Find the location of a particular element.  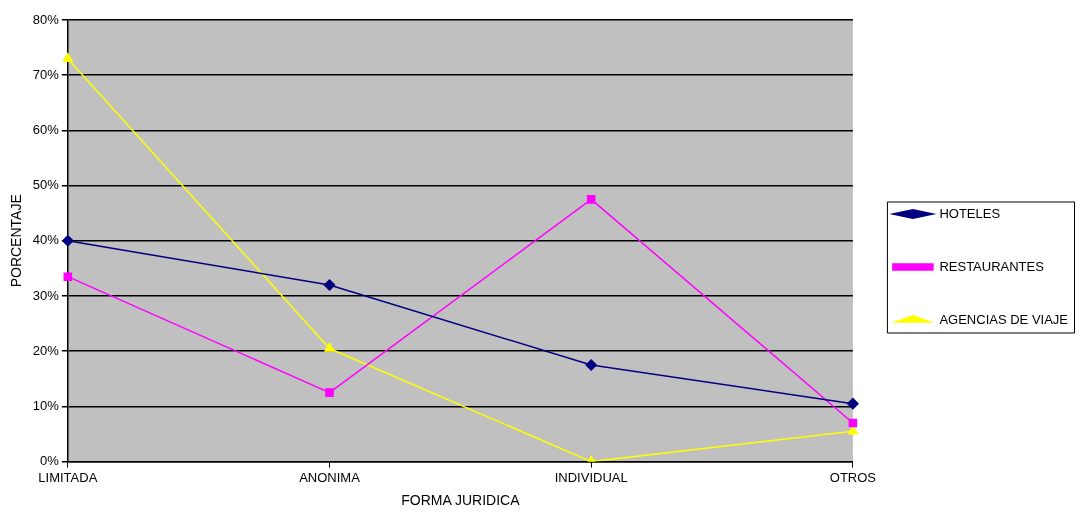

y-tick-label: 50% is located at coordinates (46, 185).